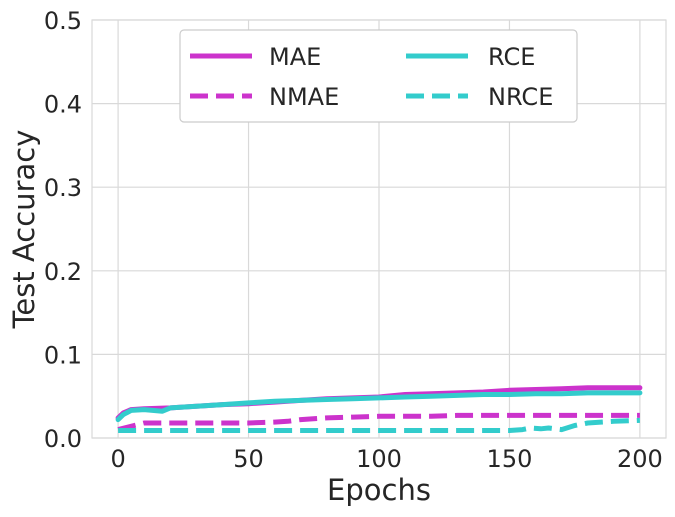  What do you see at coordinates (304, 97) in the screenshot?
I see `legend-label-nmae: NMAE` at bounding box center [304, 97].